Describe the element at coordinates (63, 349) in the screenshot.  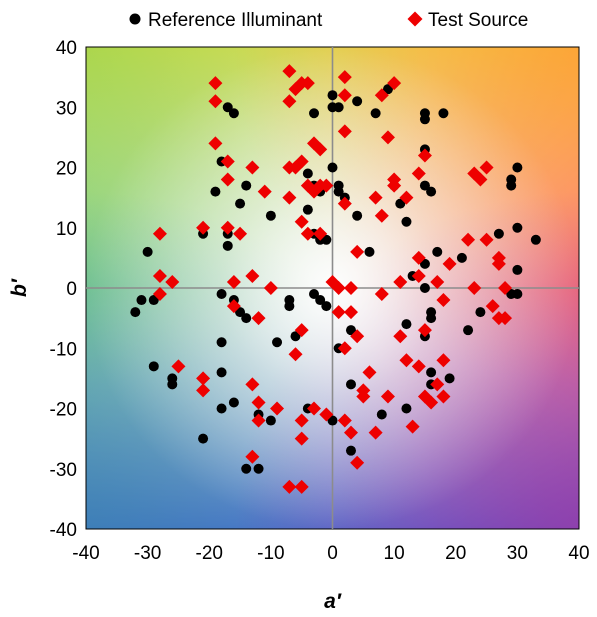
I see `y-tick-label: -10` at that location.